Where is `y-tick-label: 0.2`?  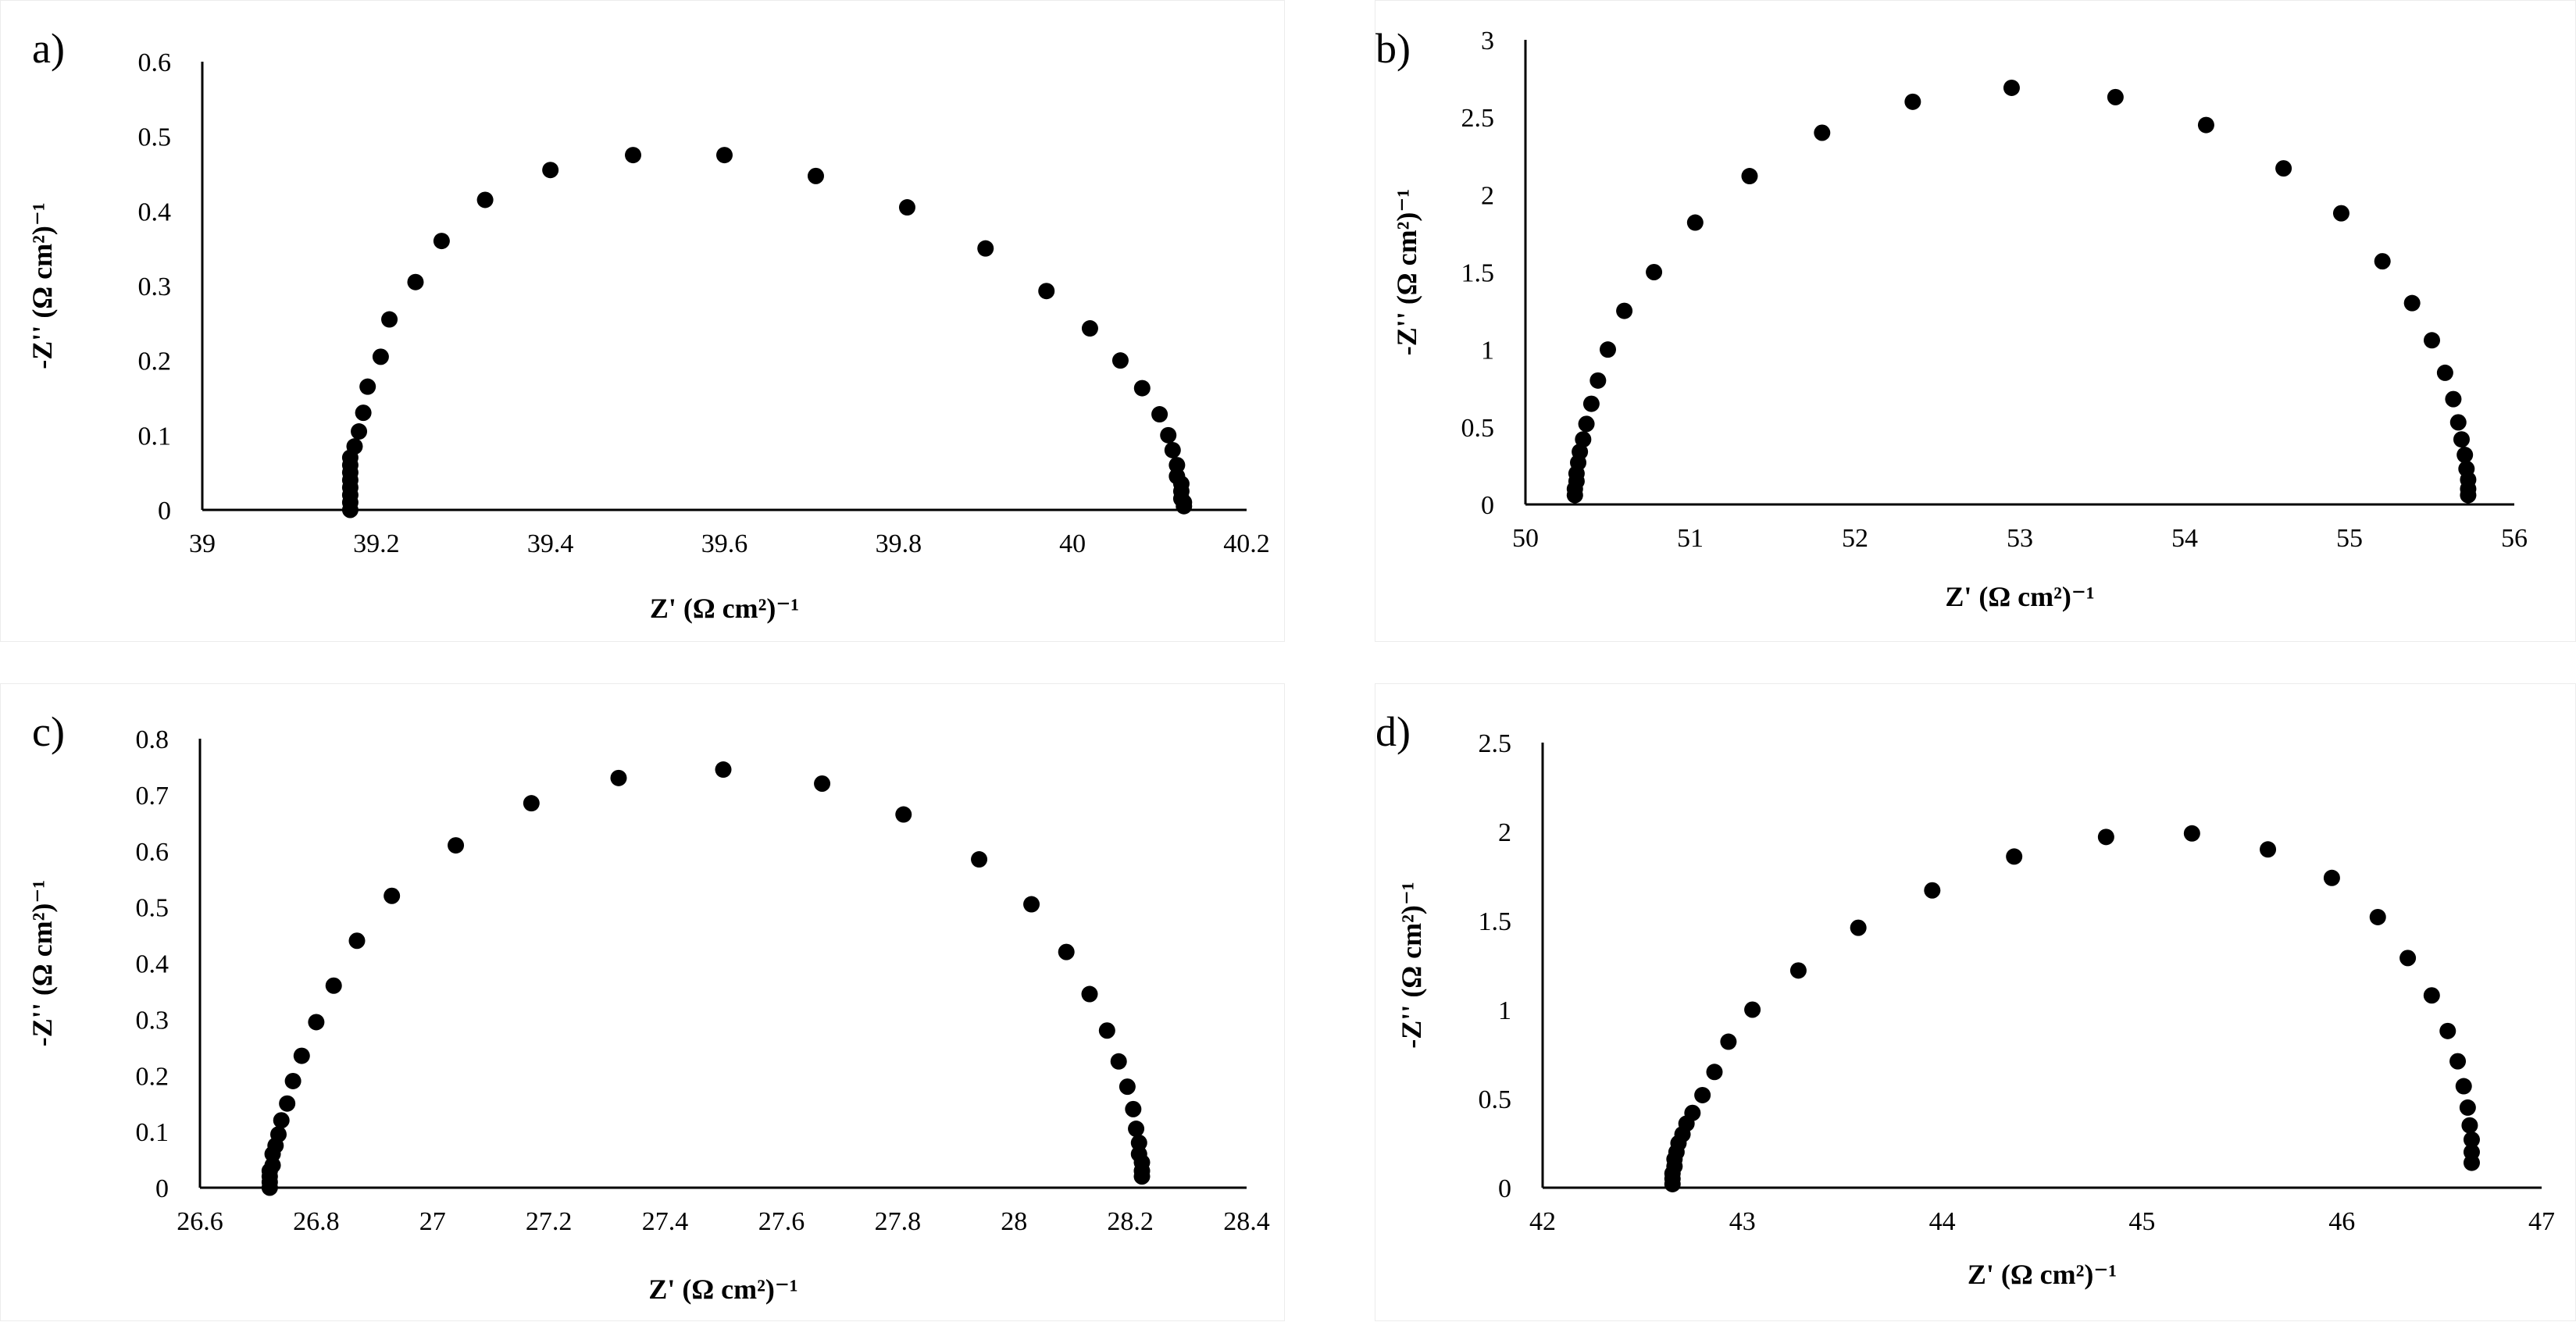
y-tick-label: 0.2 is located at coordinates (155, 361).